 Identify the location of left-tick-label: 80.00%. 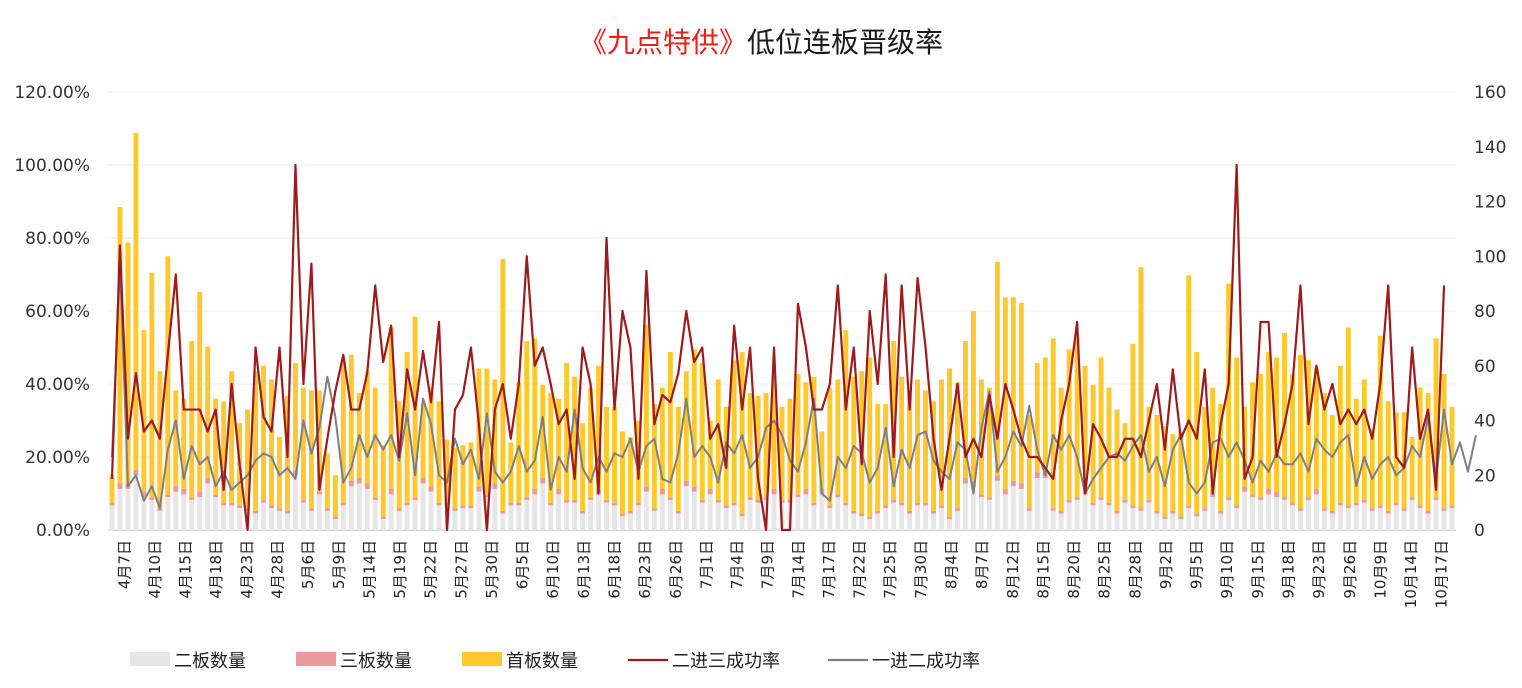
(57, 239).